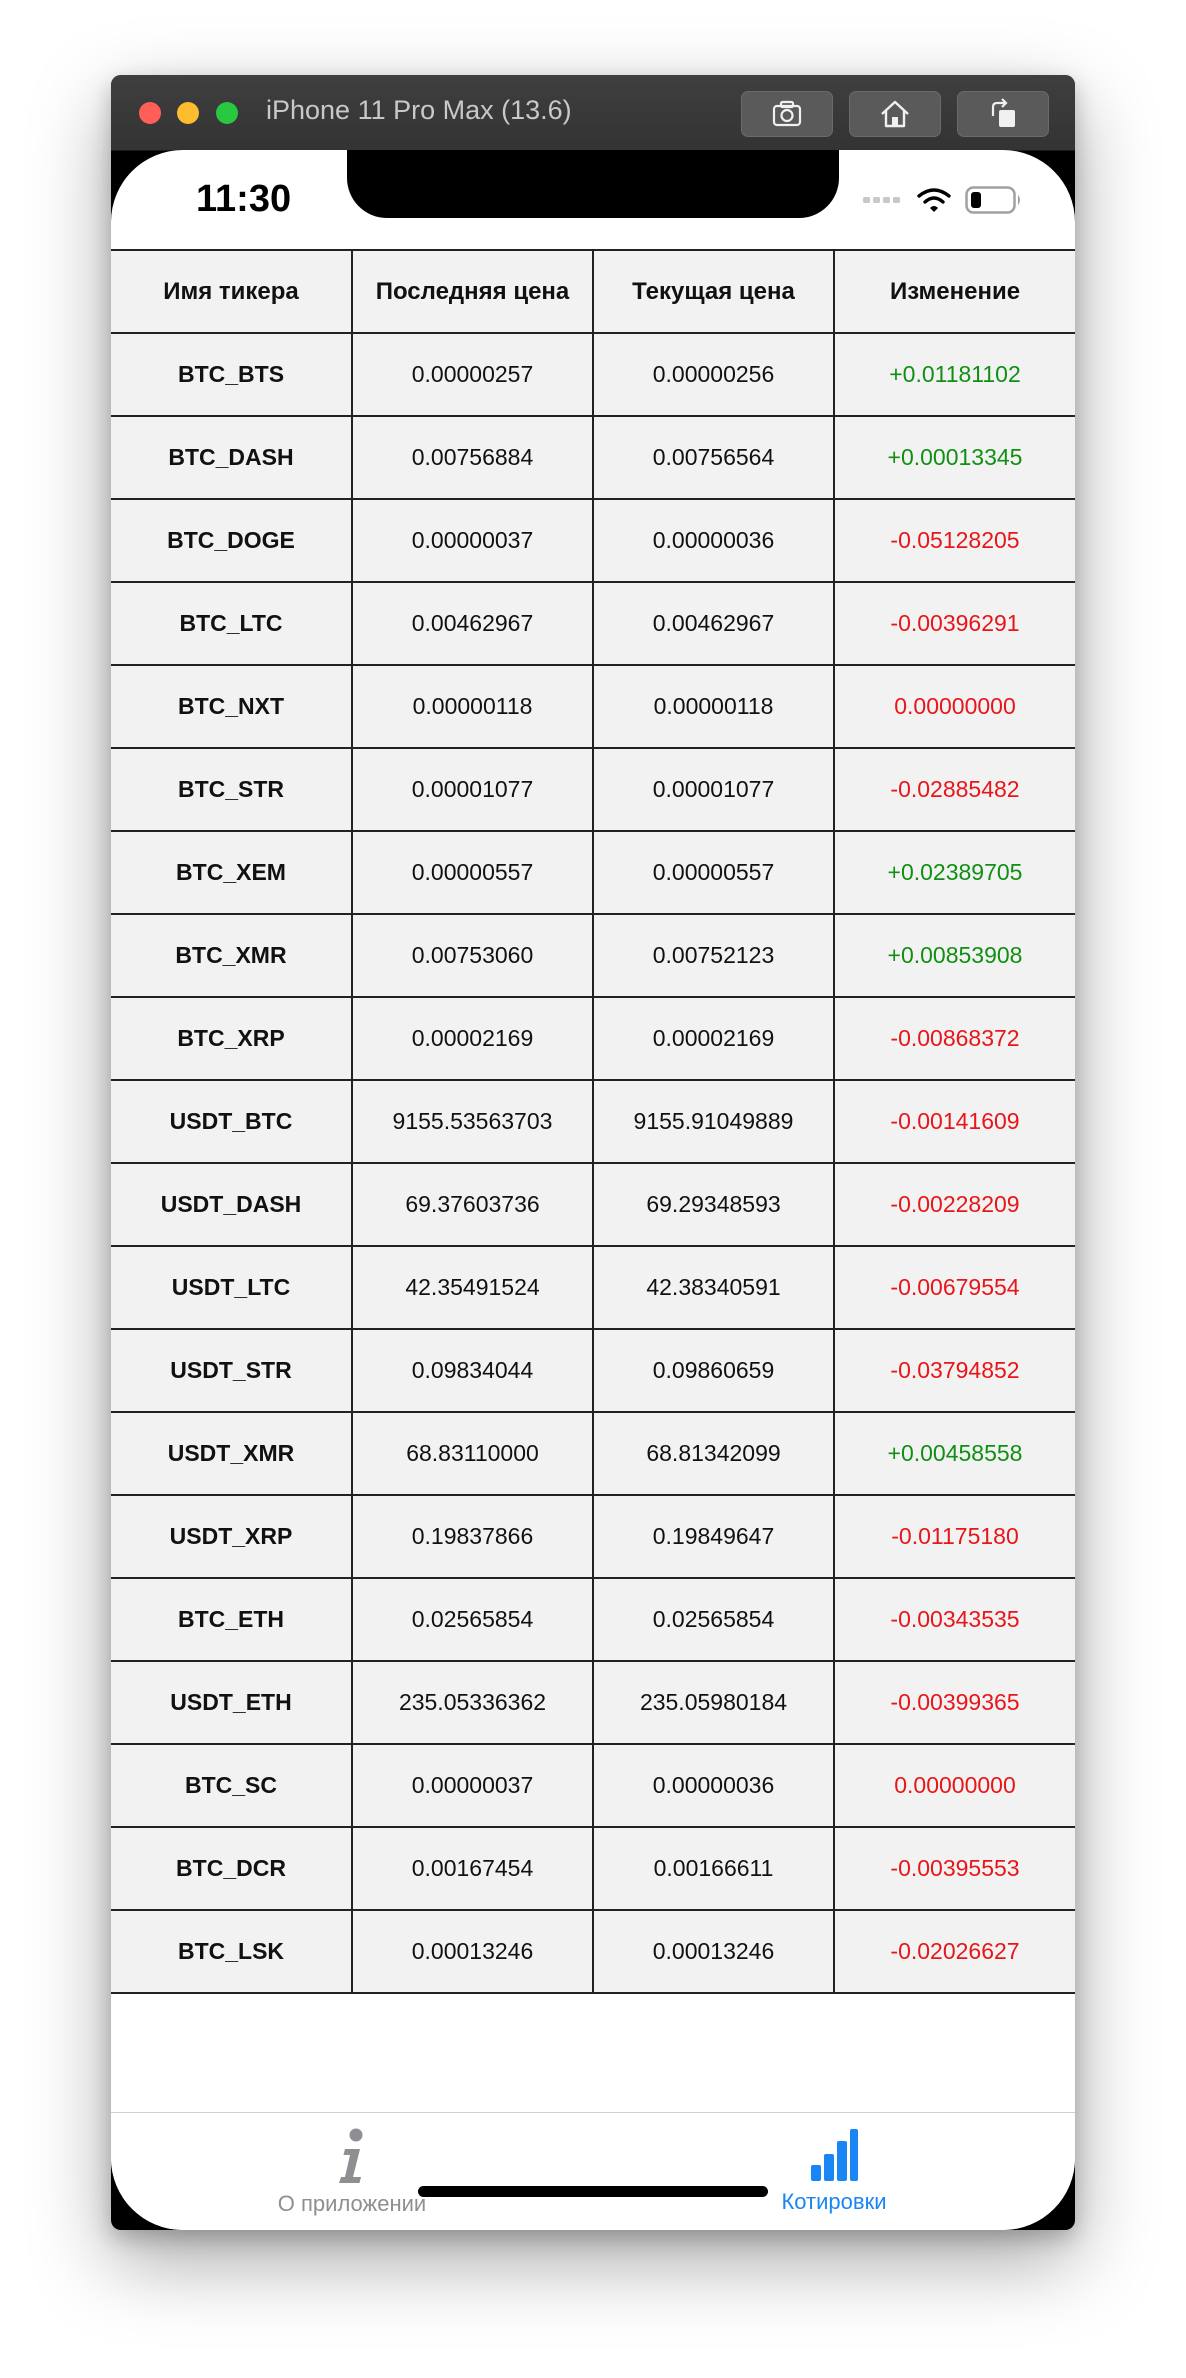  What do you see at coordinates (472, 1702) in the screenshot?
I see `last-price-cell: 235.05336362` at bounding box center [472, 1702].